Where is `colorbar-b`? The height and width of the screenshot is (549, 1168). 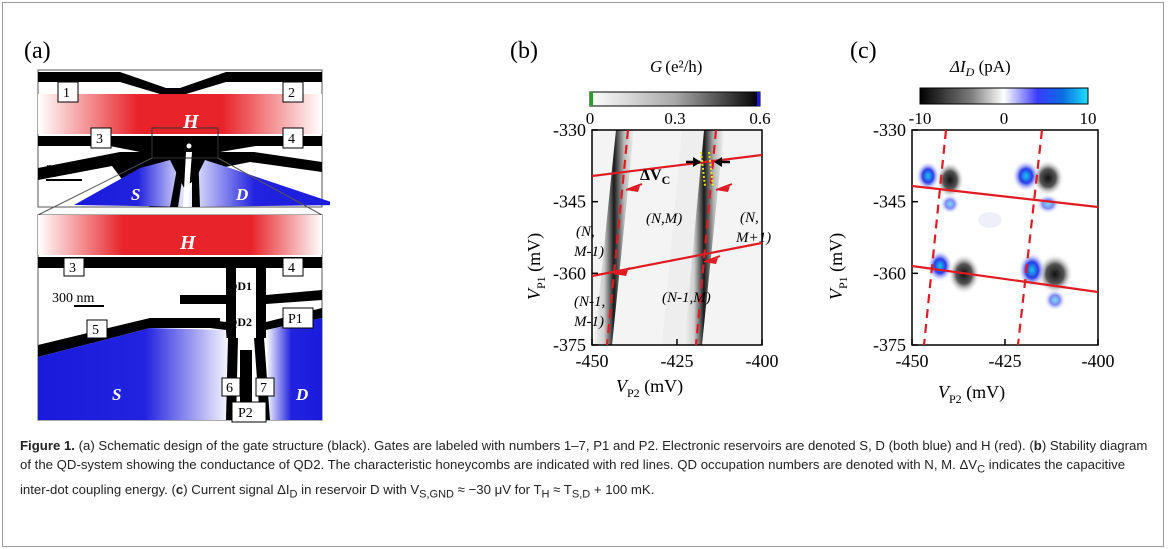 colorbar-b is located at coordinates (675, 99).